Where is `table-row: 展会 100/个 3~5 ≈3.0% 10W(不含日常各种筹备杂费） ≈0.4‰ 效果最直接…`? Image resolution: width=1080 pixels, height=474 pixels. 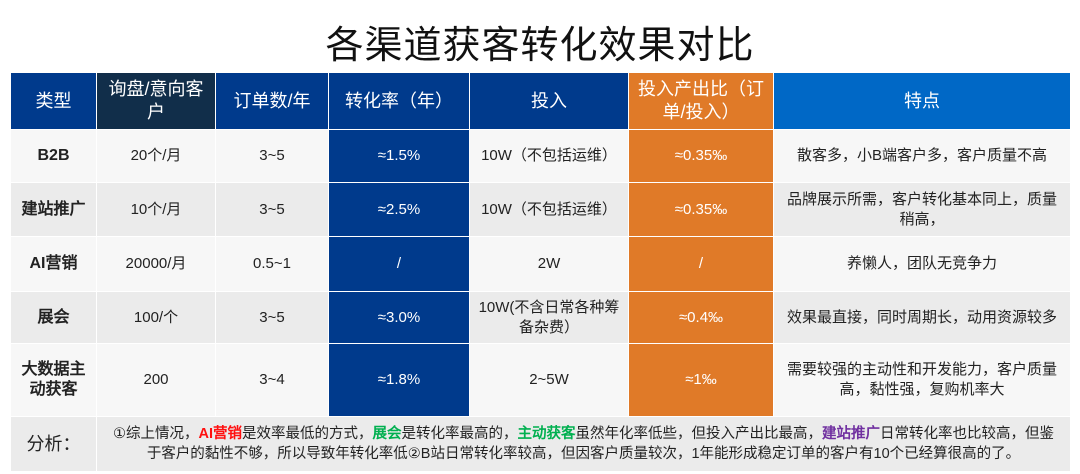
table-row: 展会 100/个 3~5 ≈3.0% 10W(不含日常各种筹备杂费） ≈0.4‰ 效果最直接… is located at coordinates (540, 317).